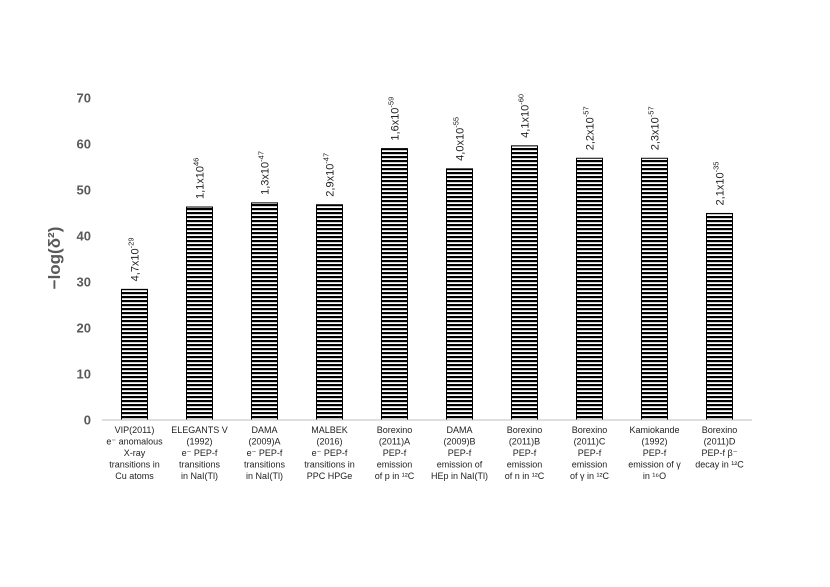 Image resolution: width=830 pixels, height=587 pixels. What do you see at coordinates (84, 98) in the screenshot?
I see `y-tick-label: 70` at bounding box center [84, 98].